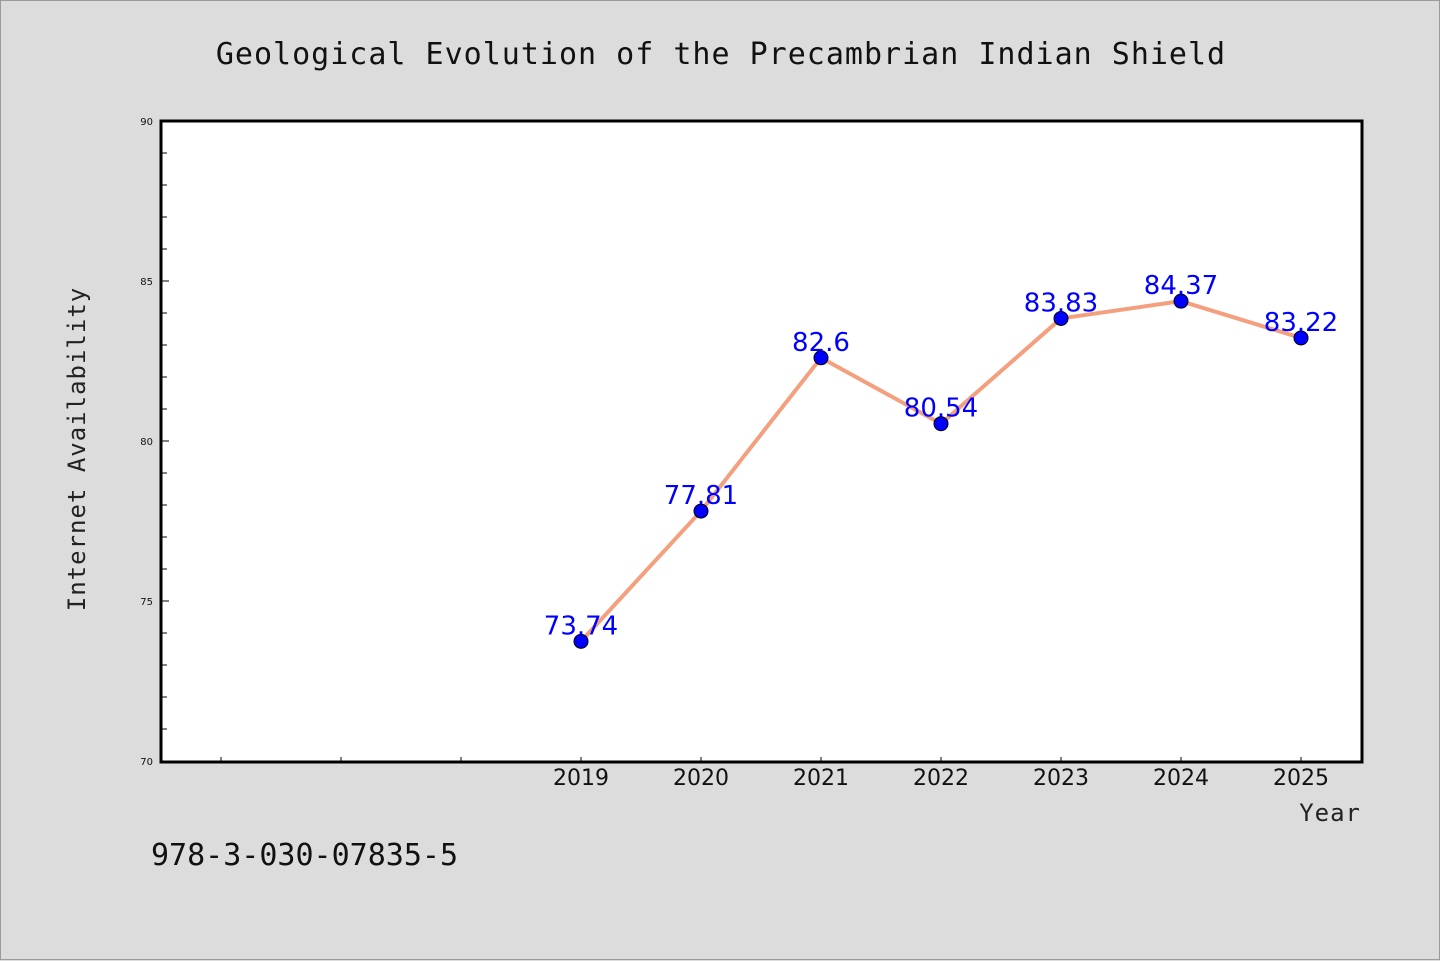 The image size is (1440, 961). Describe the element at coordinates (701, 496) in the screenshot. I see `data-label: 77.81` at that location.